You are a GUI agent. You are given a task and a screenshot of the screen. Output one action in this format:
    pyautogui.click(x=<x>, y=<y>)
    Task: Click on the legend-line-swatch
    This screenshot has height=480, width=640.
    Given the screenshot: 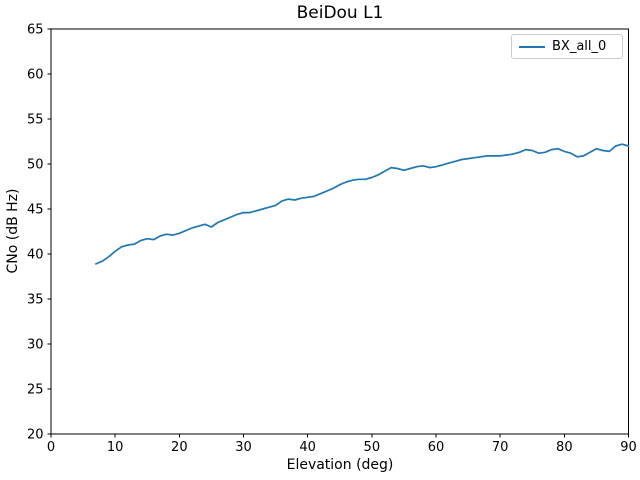 What is the action you would take?
    pyautogui.click(x=532, y=46)
    